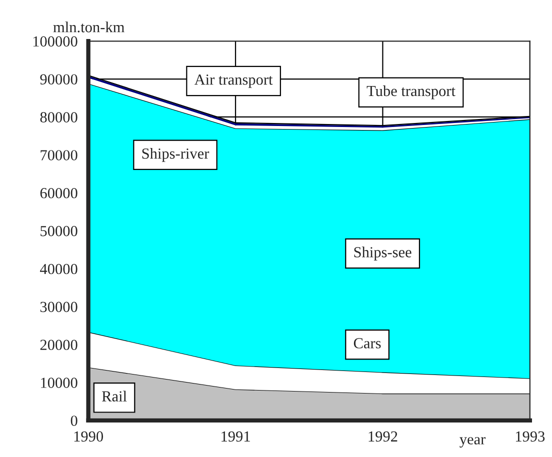 This screenshot has height=457, width=552. Describe the element at coordinates (74, 421) in the screenshot. I see `y-tick-label: 0` at that location.